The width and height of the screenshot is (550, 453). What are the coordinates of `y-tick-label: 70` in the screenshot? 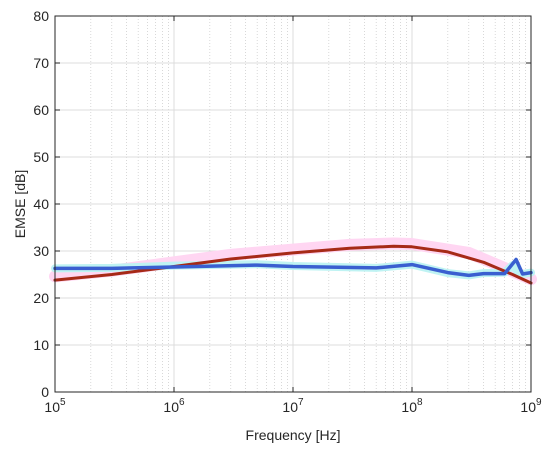 It's located at (41, 63).